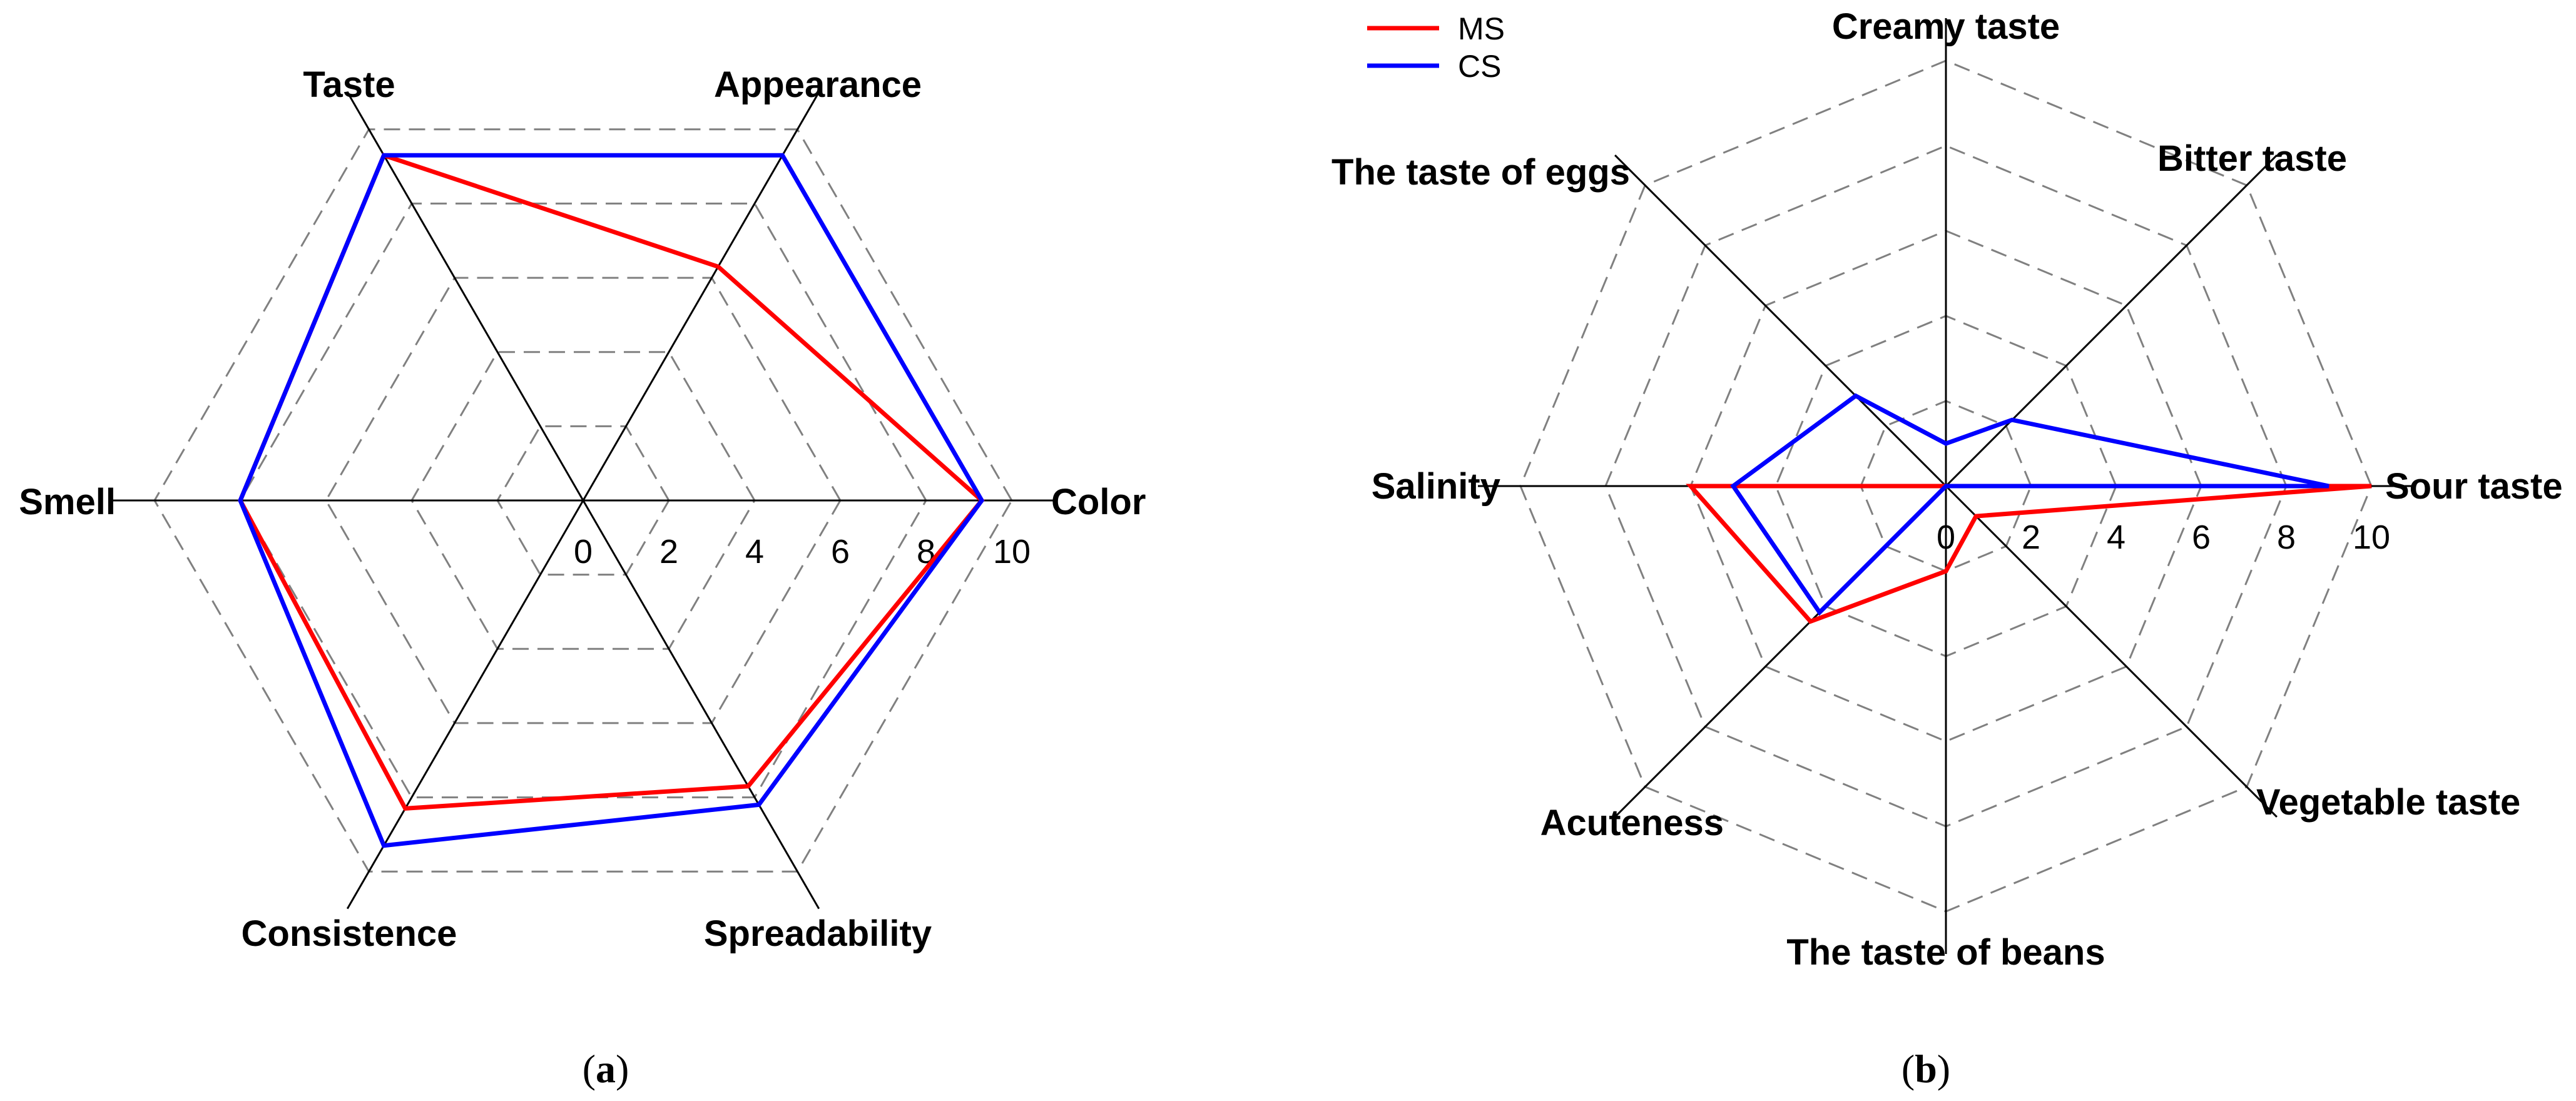  I want to click on tick-label: 8, so click(2287, 537).